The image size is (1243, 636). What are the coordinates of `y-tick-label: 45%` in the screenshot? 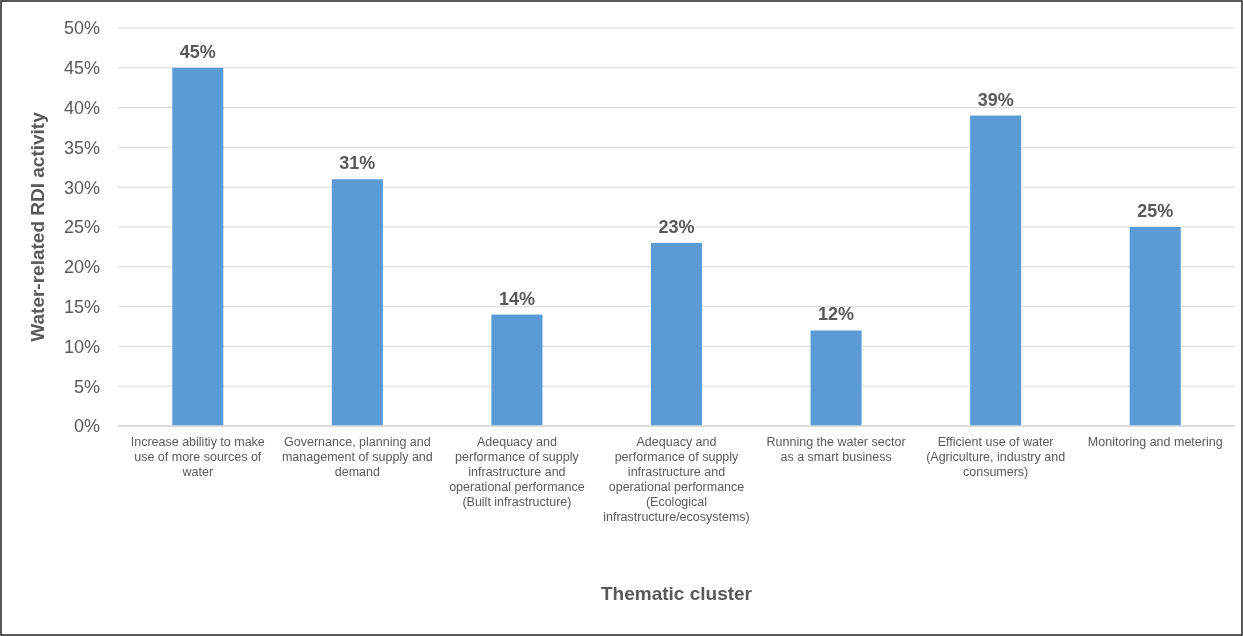 It's located at (81, 68).